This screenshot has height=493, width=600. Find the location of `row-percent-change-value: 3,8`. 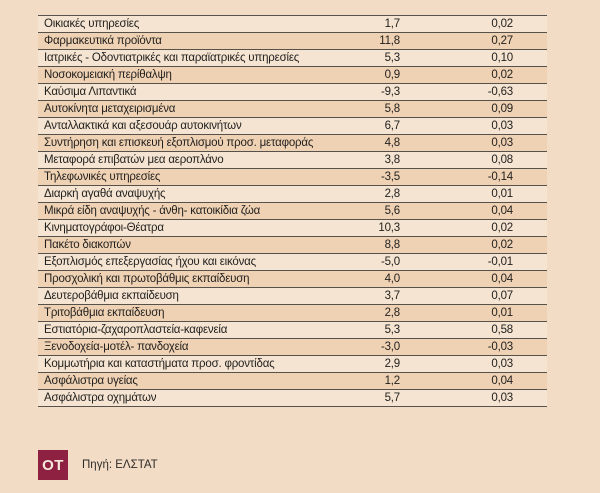

row-percent-change-value: 3,8 is located at coordinates (392, 160).